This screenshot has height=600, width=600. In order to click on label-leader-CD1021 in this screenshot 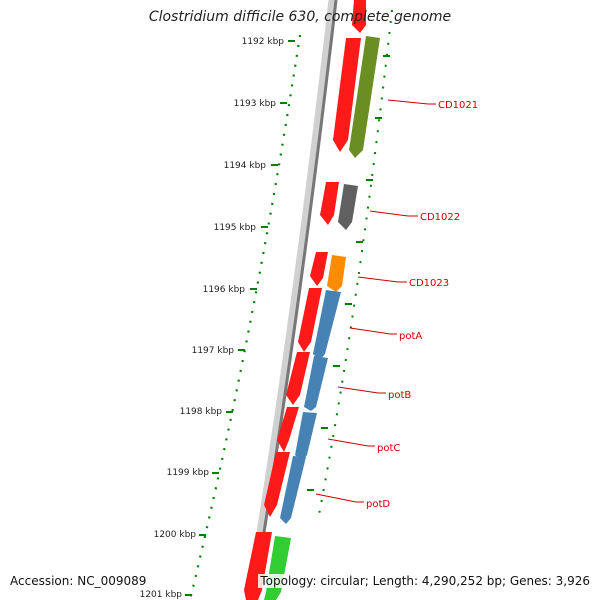, I will do `click(411, 102)`.